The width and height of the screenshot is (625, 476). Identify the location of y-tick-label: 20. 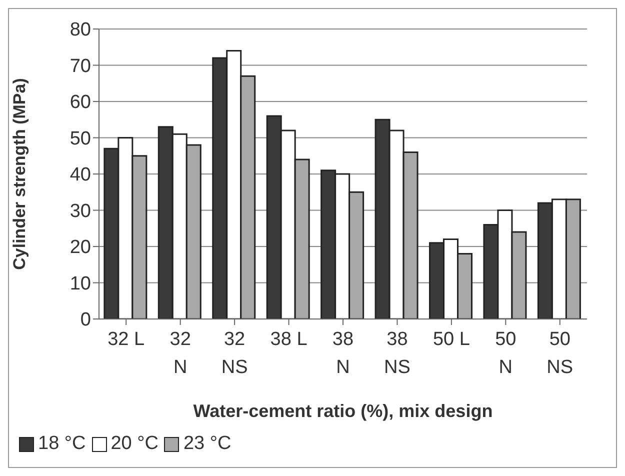
(80, 247).